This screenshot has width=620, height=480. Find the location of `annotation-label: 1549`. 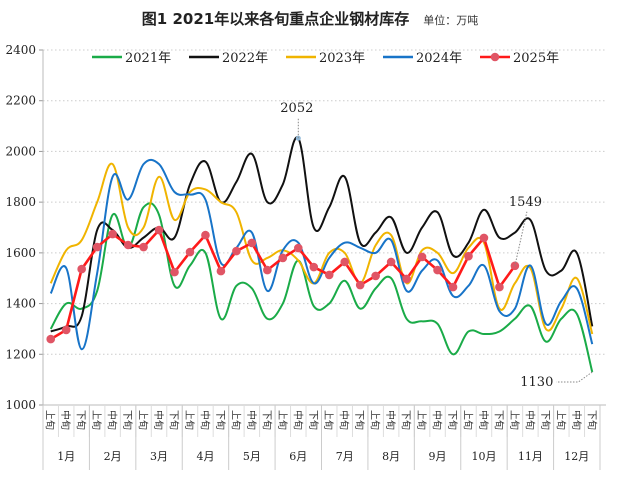

annotation-label: 1549 is located at coordinates (525, 202).